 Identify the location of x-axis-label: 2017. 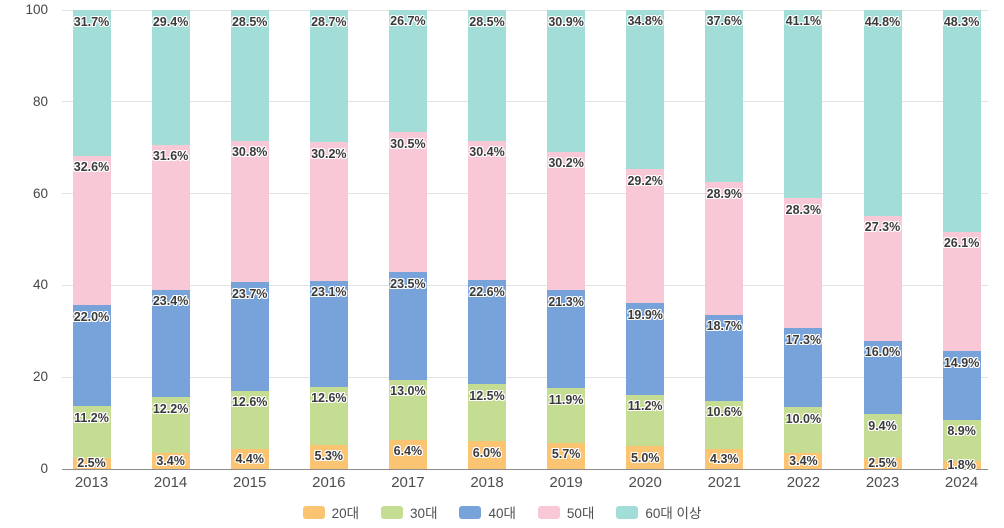
(408, 482).